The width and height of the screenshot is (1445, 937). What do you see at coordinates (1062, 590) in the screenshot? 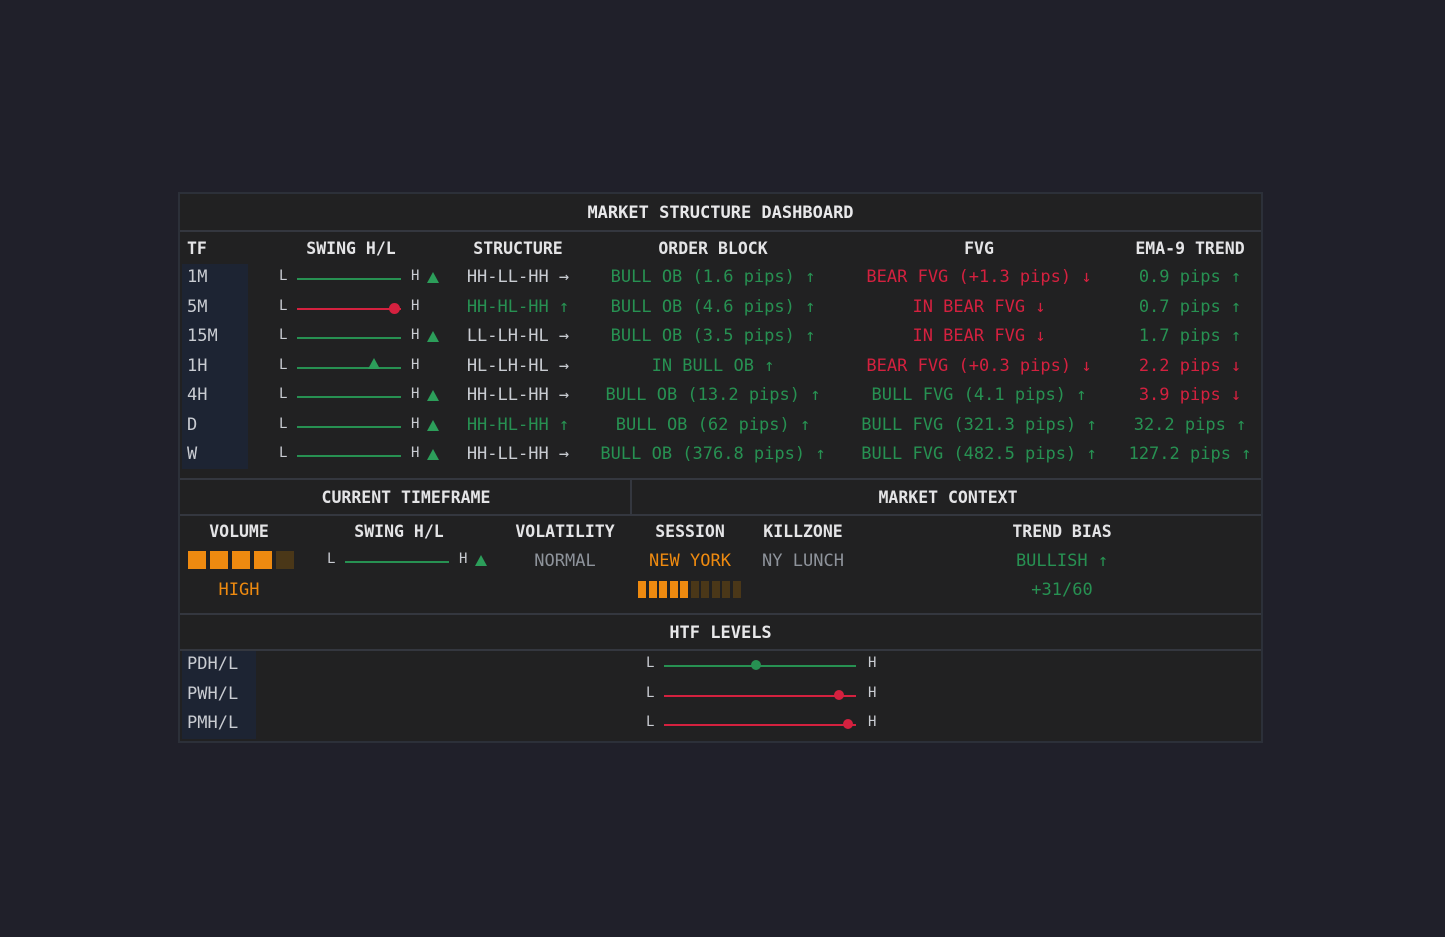
I see `trend-bias-score: +31/60` at bounding box center [1062, 590].